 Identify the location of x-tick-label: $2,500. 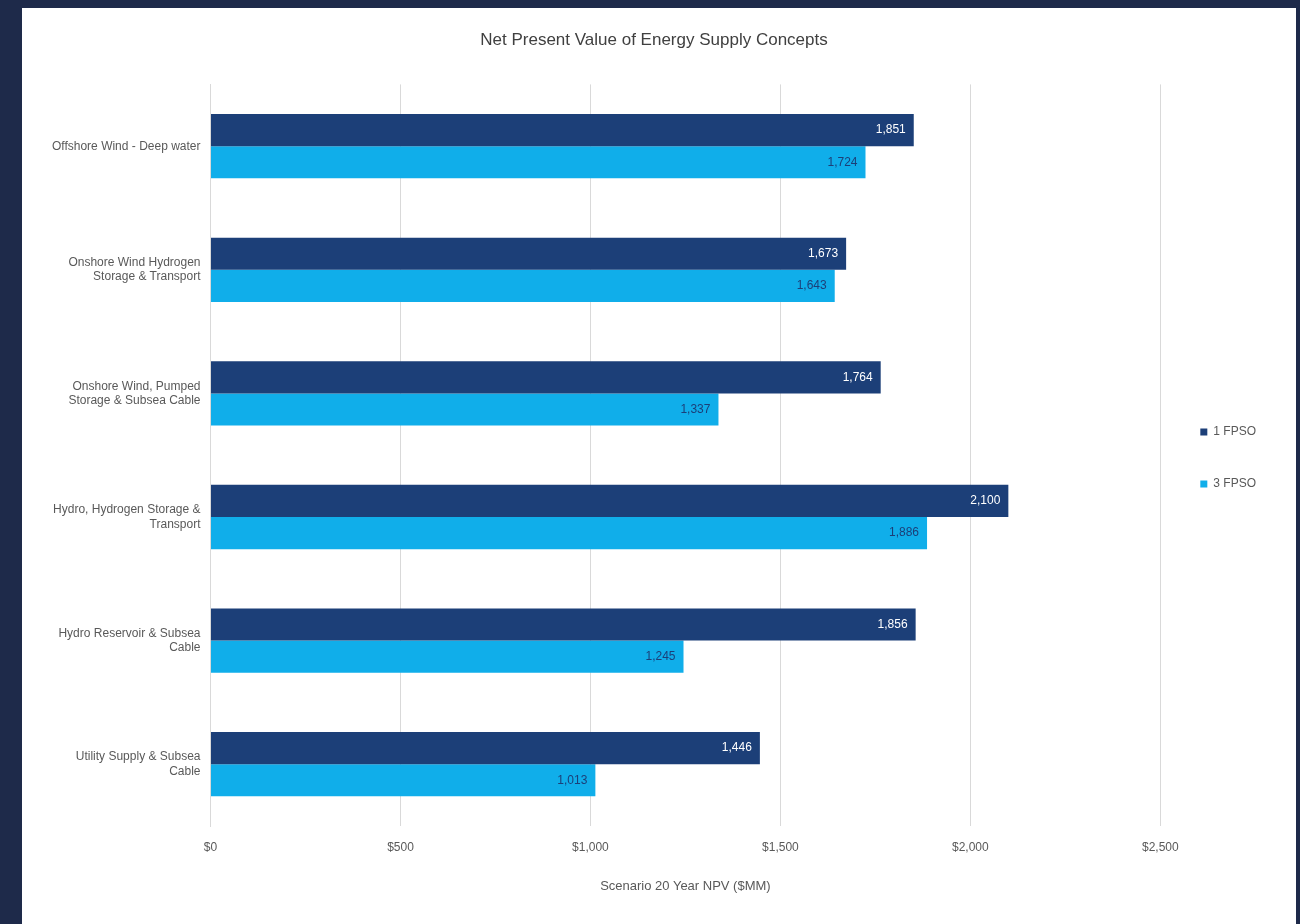
(1160, 846).